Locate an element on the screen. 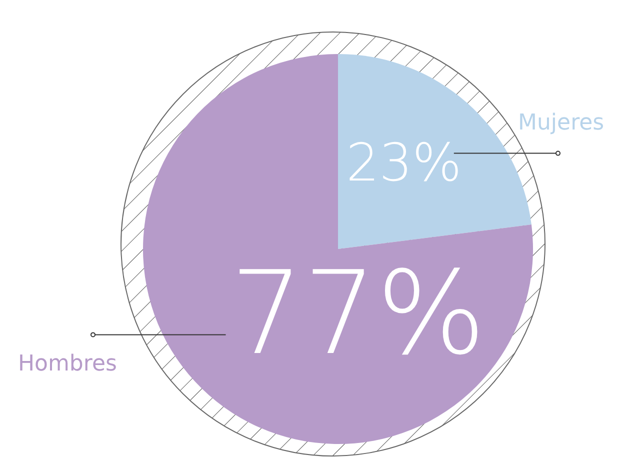  data-label: 77% is located at coordinates (358, 314).